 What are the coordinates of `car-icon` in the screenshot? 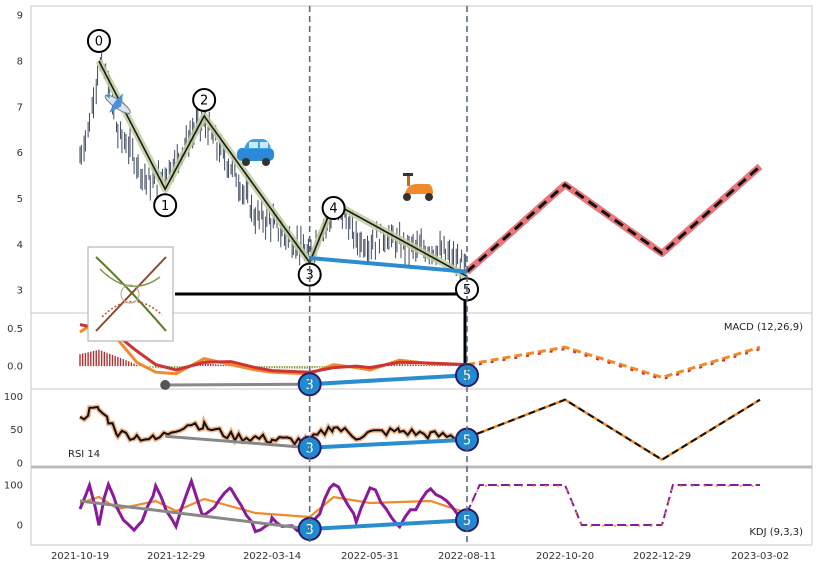 It's located at (255, 152).